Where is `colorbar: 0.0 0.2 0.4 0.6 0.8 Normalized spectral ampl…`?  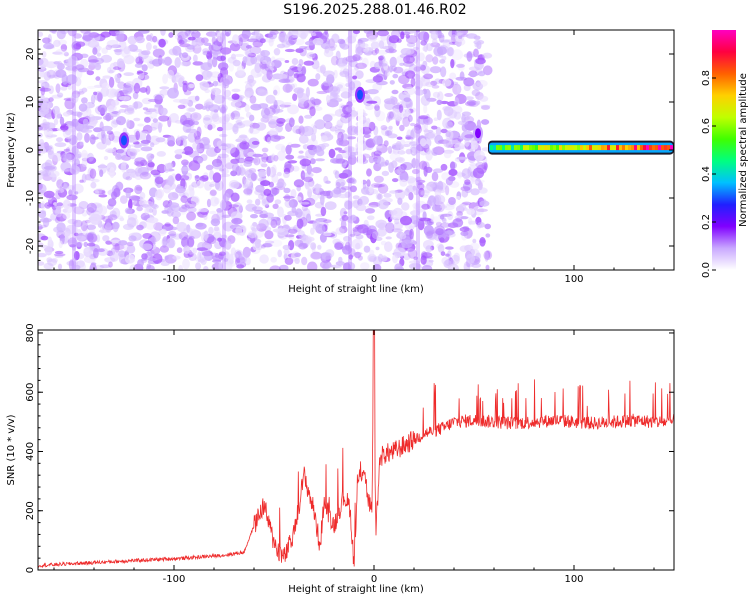 colorbar: 0.0 0.2 0.4 0.6 0.8 Normalized spectral ampl… is located at coordinates (725, 154).